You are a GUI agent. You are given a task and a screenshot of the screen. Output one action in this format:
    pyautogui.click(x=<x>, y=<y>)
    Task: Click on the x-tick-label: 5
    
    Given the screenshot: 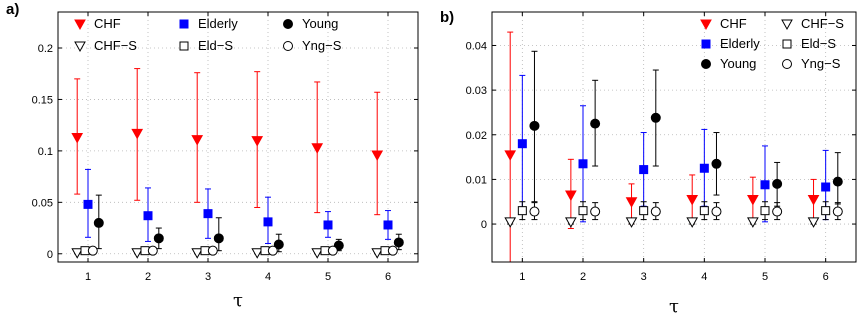 What is the action you would take?
    pyautogui.click(x=328, y=277)
    